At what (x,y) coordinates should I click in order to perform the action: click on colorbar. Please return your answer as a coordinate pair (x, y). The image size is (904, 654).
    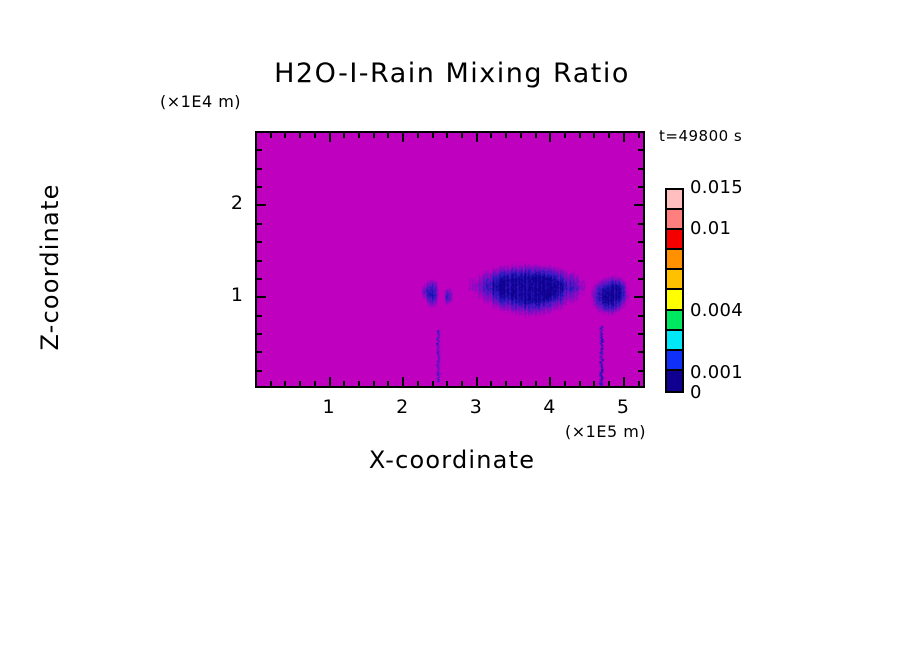
    Looking at the image, I should click on (674, 290).